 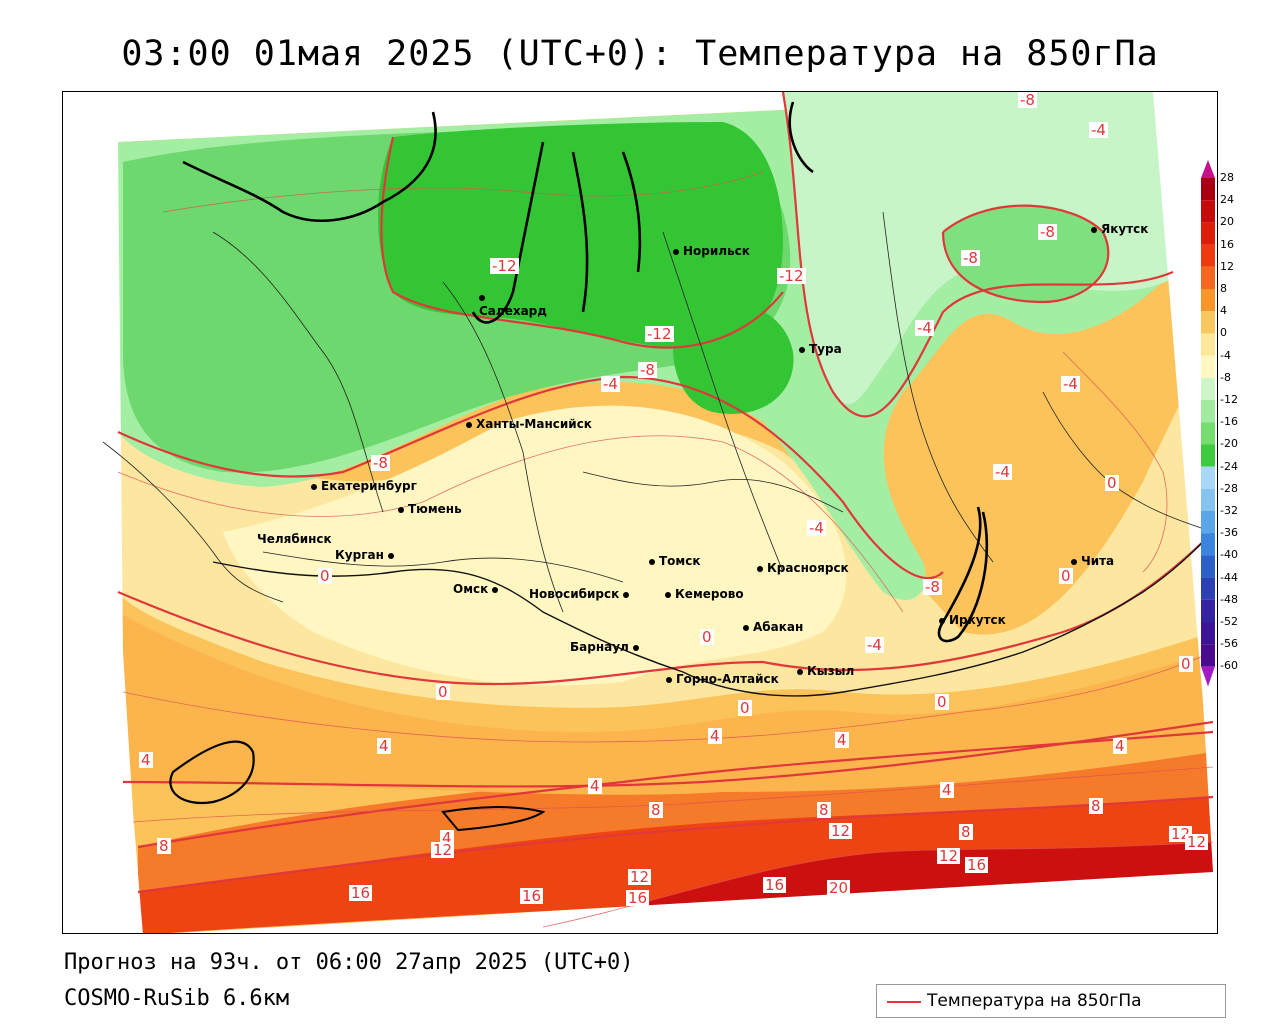 What do you see at coordinates (1229, 422) in the screenshot?
I see `colorbar-tick-label: -16` at bounding box center [1229, 422].